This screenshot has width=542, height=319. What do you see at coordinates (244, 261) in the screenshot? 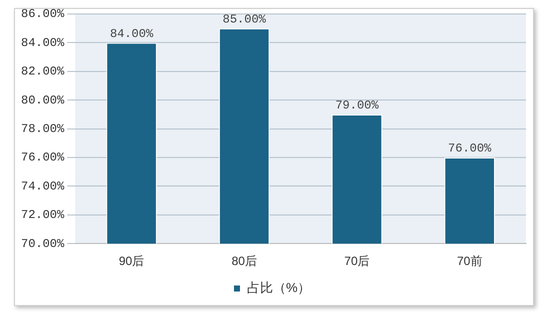
I see `x-tick-label: 80后` at bounding box center [244, 261].